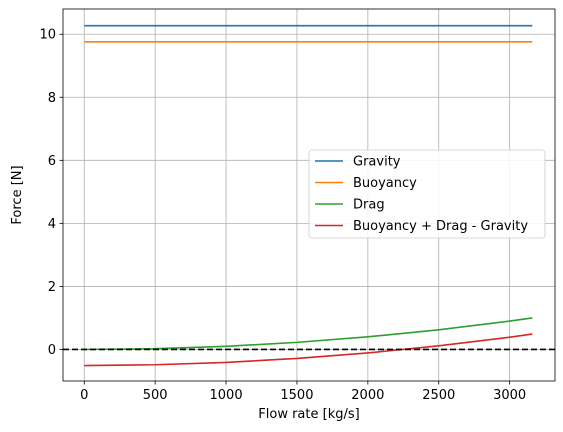 The image size is (563, 432). What do you see at coordinates (377, 162) in the screenshot?
I see `legend-label: Gravity` at bounding box center [377, 162].